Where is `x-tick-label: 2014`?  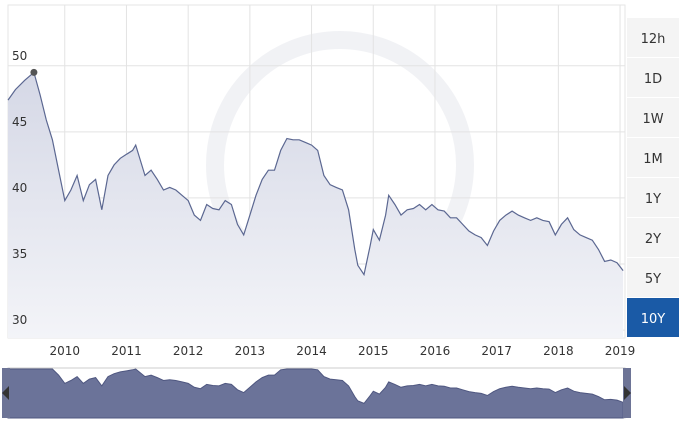
x-tick-label: 2014 is located at coordinates (311, 351).